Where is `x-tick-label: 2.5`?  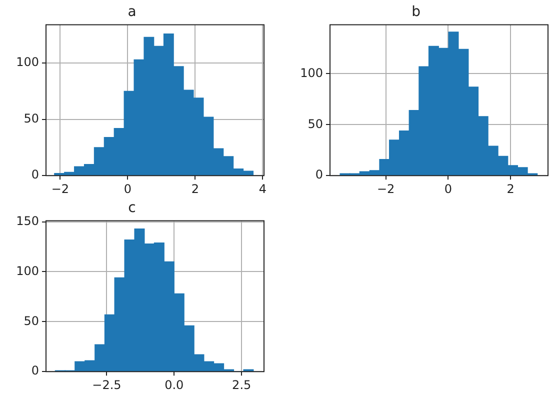
x-tick-label: 2.5 is located at coordinates (242, 385).